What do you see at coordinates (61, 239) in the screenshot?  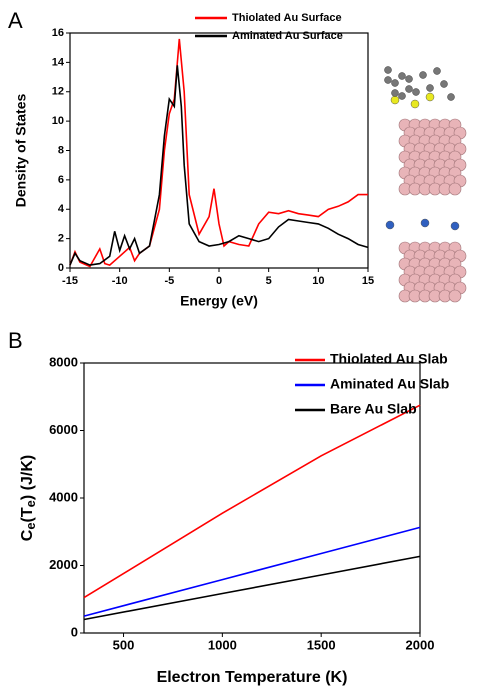 I see `y-tick-label: 2` at bounding box center [61, 239].